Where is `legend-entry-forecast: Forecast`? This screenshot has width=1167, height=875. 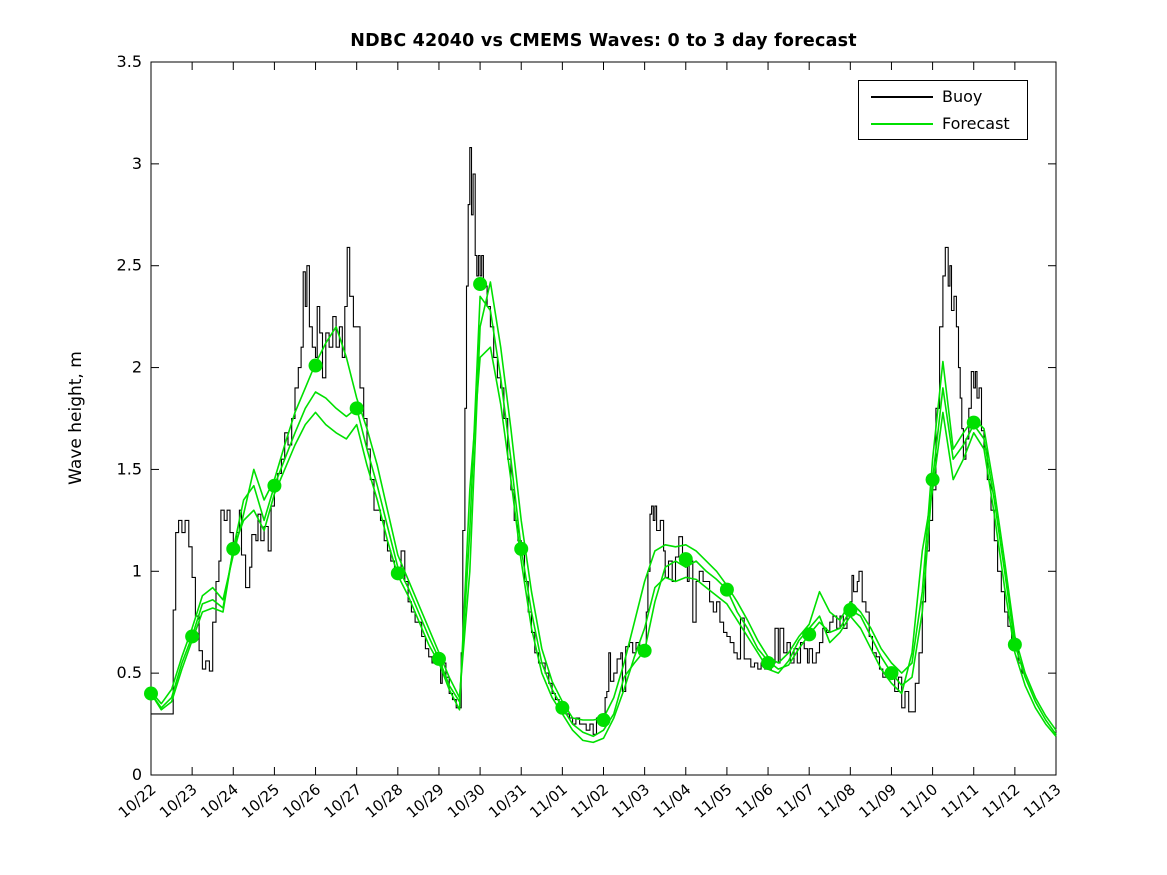 legend-entry-forecast: Forecast is located at coordinates (943, 123).